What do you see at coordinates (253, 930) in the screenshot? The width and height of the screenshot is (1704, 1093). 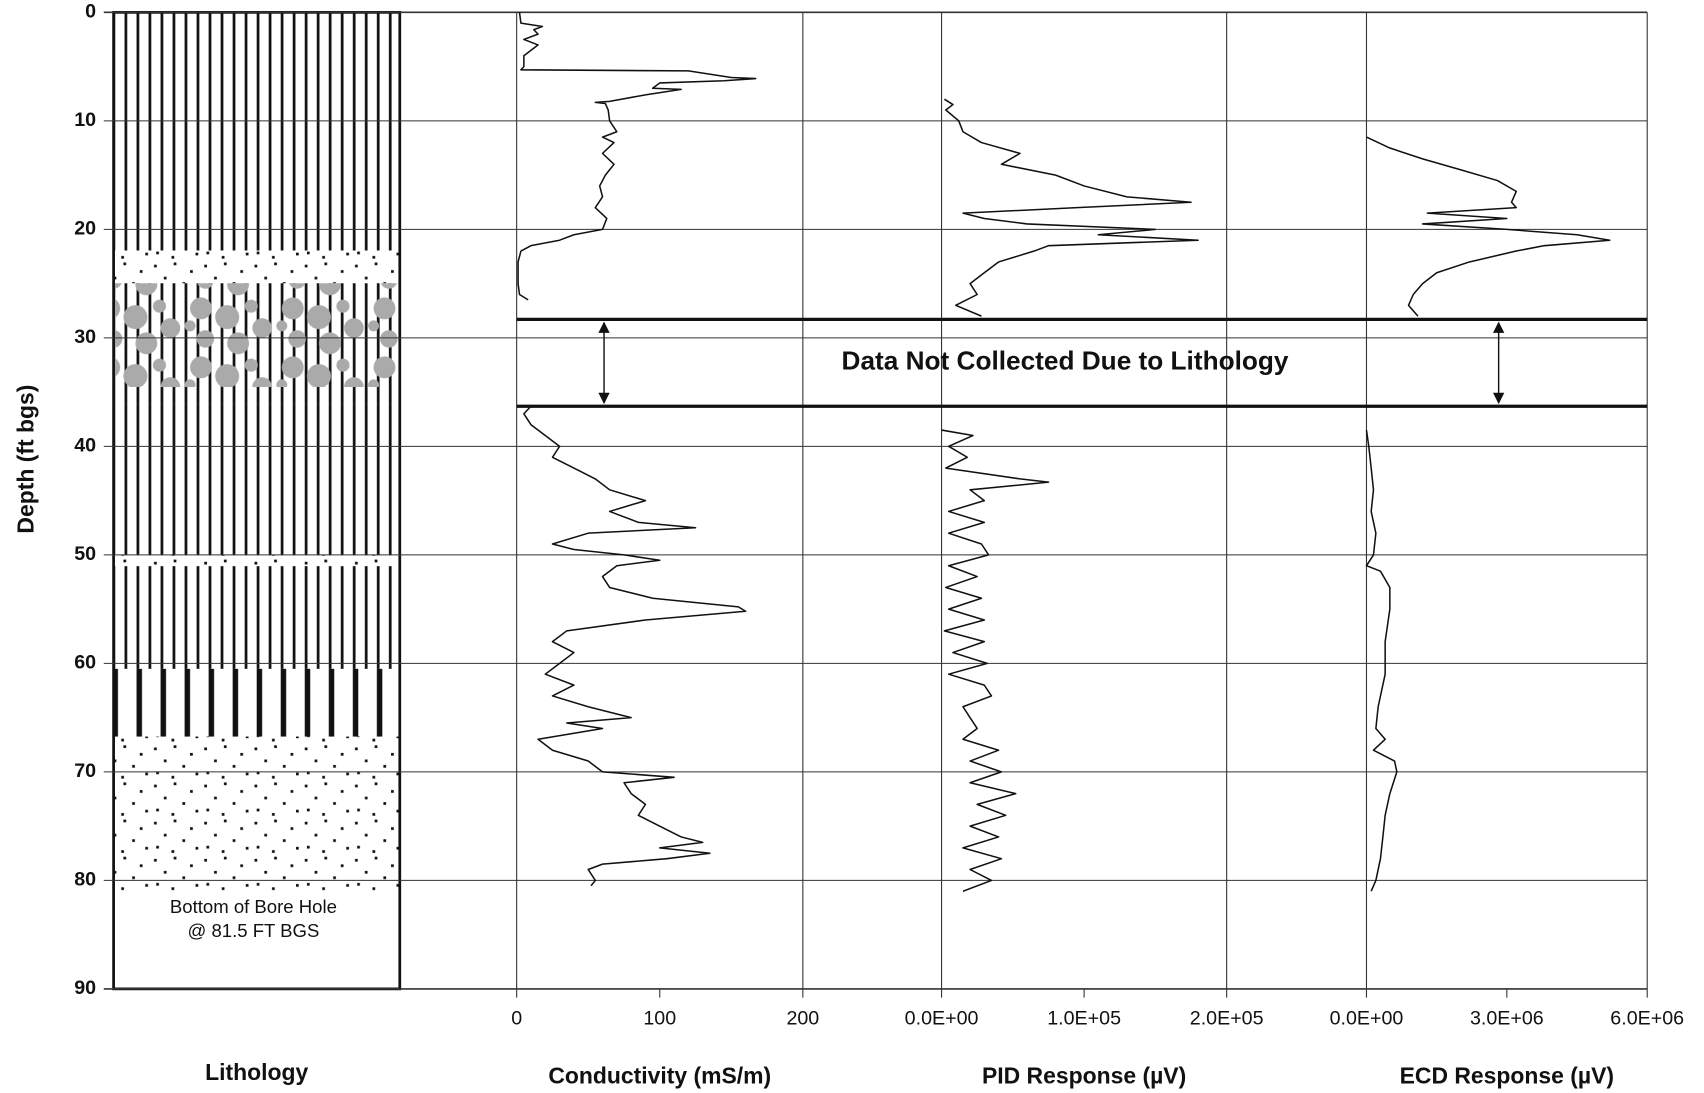 I see `lithology-note: @ 81.5 FT BGS` at bounding box center [253, 930].